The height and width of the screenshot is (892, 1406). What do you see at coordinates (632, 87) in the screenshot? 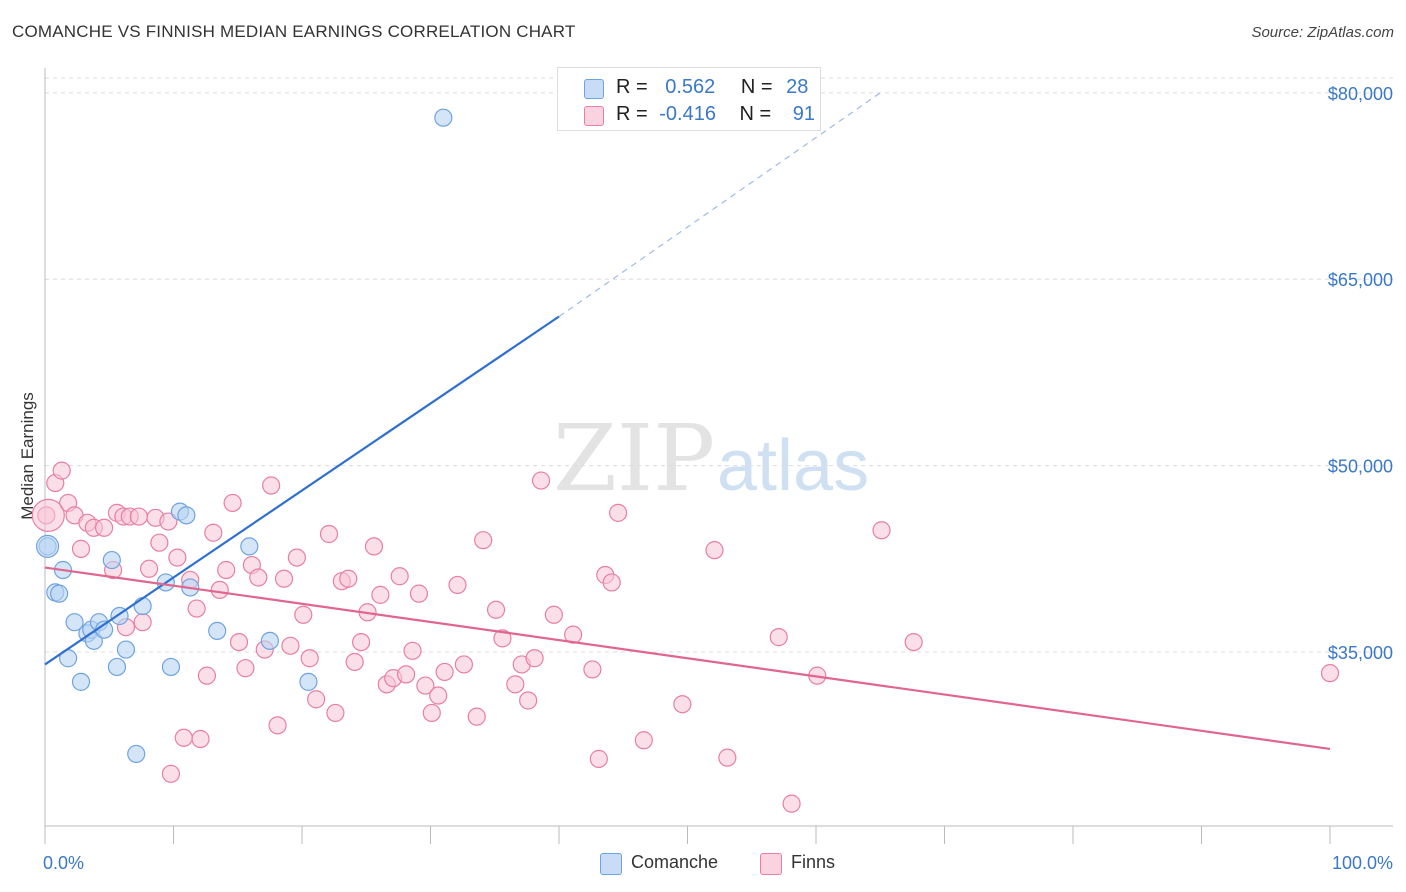
I see `legend-r-label-comanche: R =` at bounding box center [632, 87].